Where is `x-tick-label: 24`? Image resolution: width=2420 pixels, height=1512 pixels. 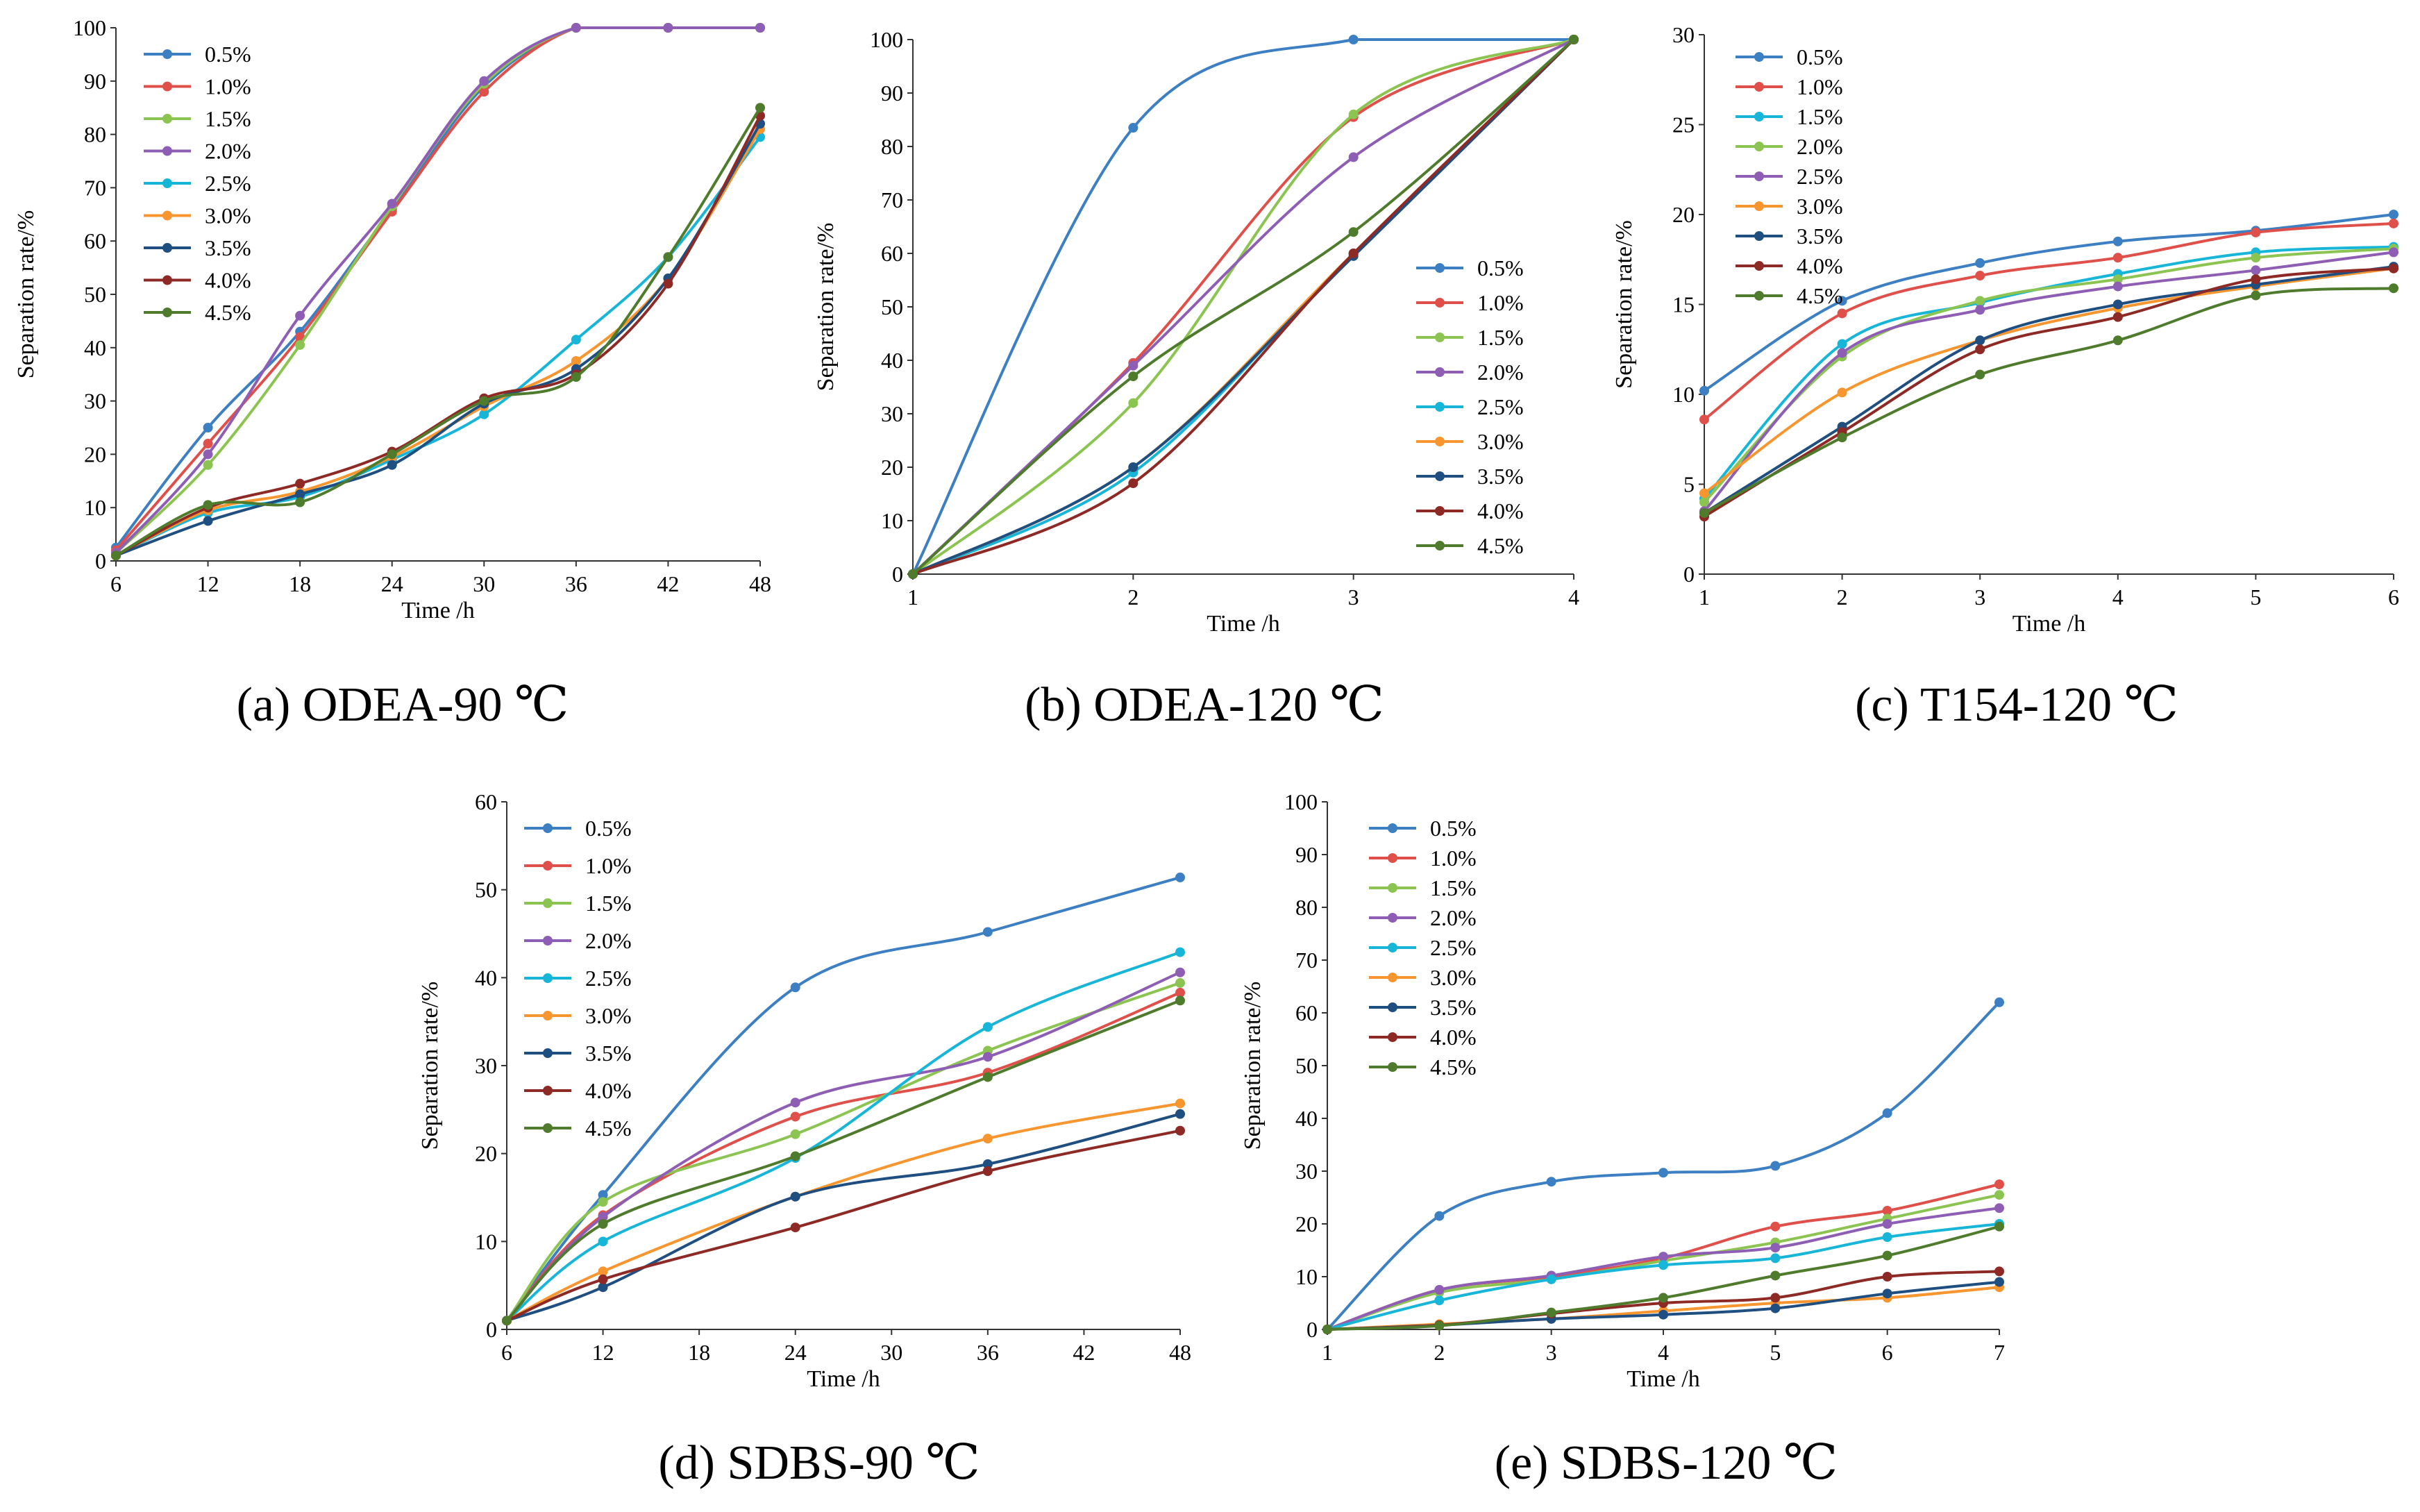
x-tick-label: 24 is located at coordinates (795, 1352).